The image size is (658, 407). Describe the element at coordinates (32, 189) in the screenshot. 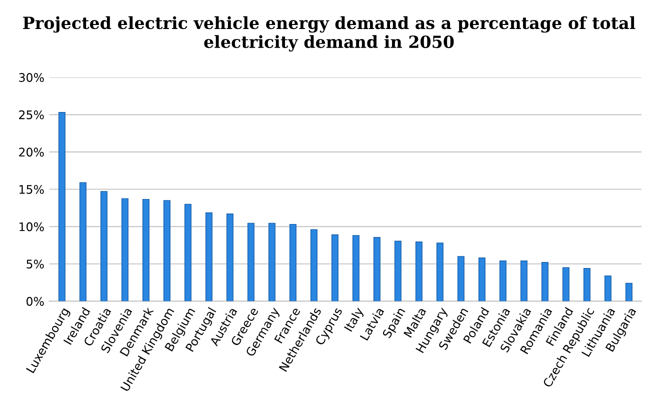

I see `y-tick-label: 15%` at that location.